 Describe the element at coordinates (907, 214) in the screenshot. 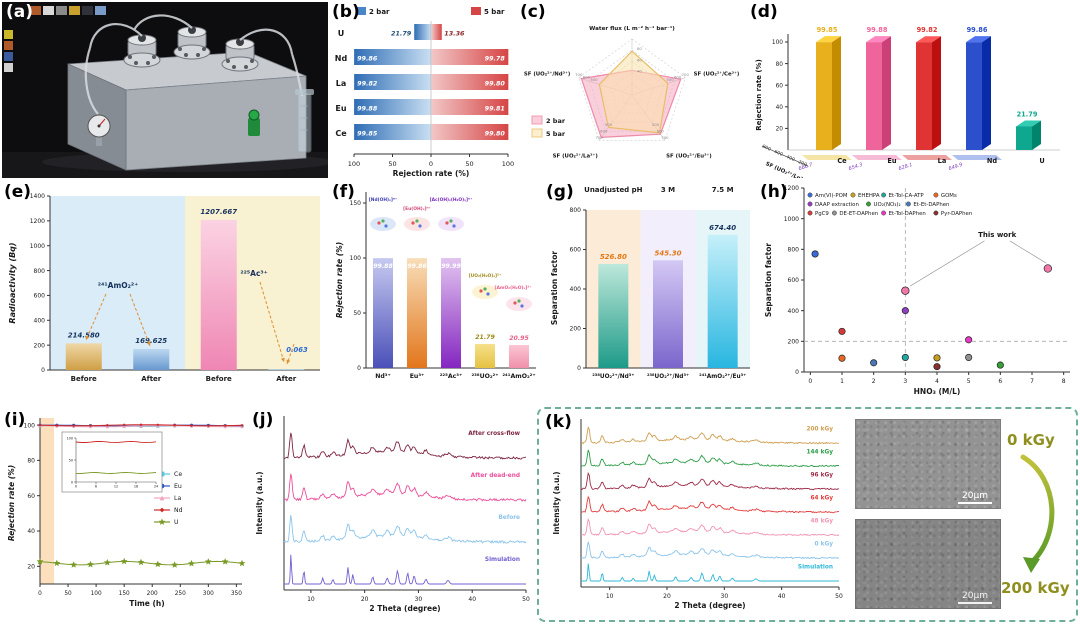

I see `svg-text: Et-Tol-DAPhen` at that location.